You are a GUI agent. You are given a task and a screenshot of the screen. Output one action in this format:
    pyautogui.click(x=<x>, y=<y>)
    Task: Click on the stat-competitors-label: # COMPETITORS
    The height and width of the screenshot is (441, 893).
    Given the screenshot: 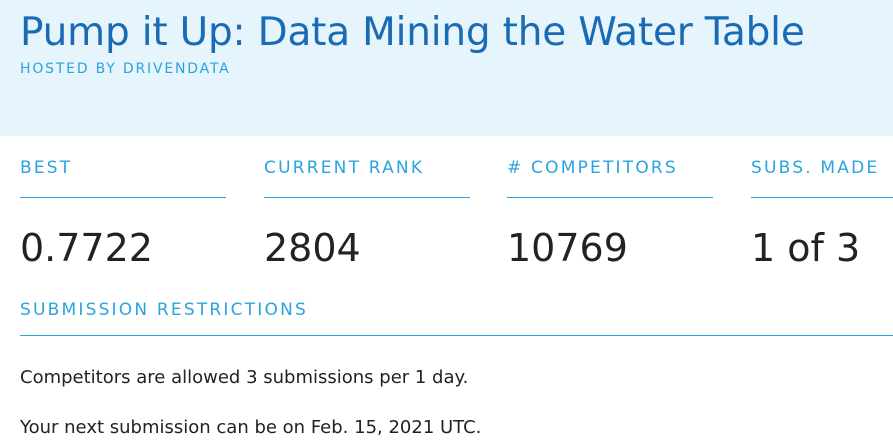 What is the action you would take?
    pyautogui.click(x=610, y=178)
    